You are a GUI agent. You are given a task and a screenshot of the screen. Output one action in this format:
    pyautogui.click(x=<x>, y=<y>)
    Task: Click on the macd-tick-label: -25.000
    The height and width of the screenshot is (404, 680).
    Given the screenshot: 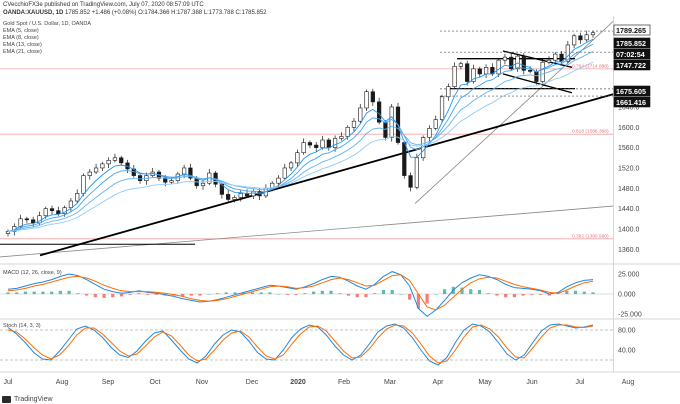 What is the action you would take?
    pyautogui.click(x=630, y=315)
    